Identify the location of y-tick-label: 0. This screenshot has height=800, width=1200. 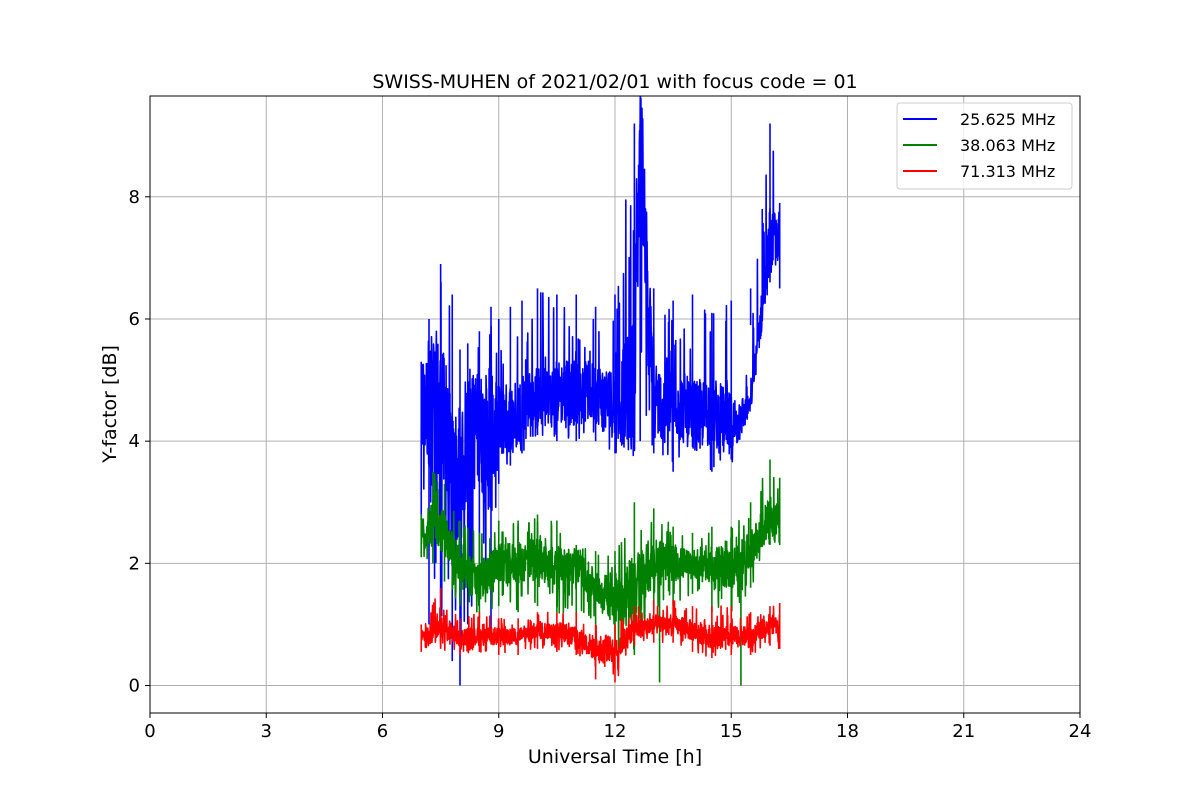
(134, 686).